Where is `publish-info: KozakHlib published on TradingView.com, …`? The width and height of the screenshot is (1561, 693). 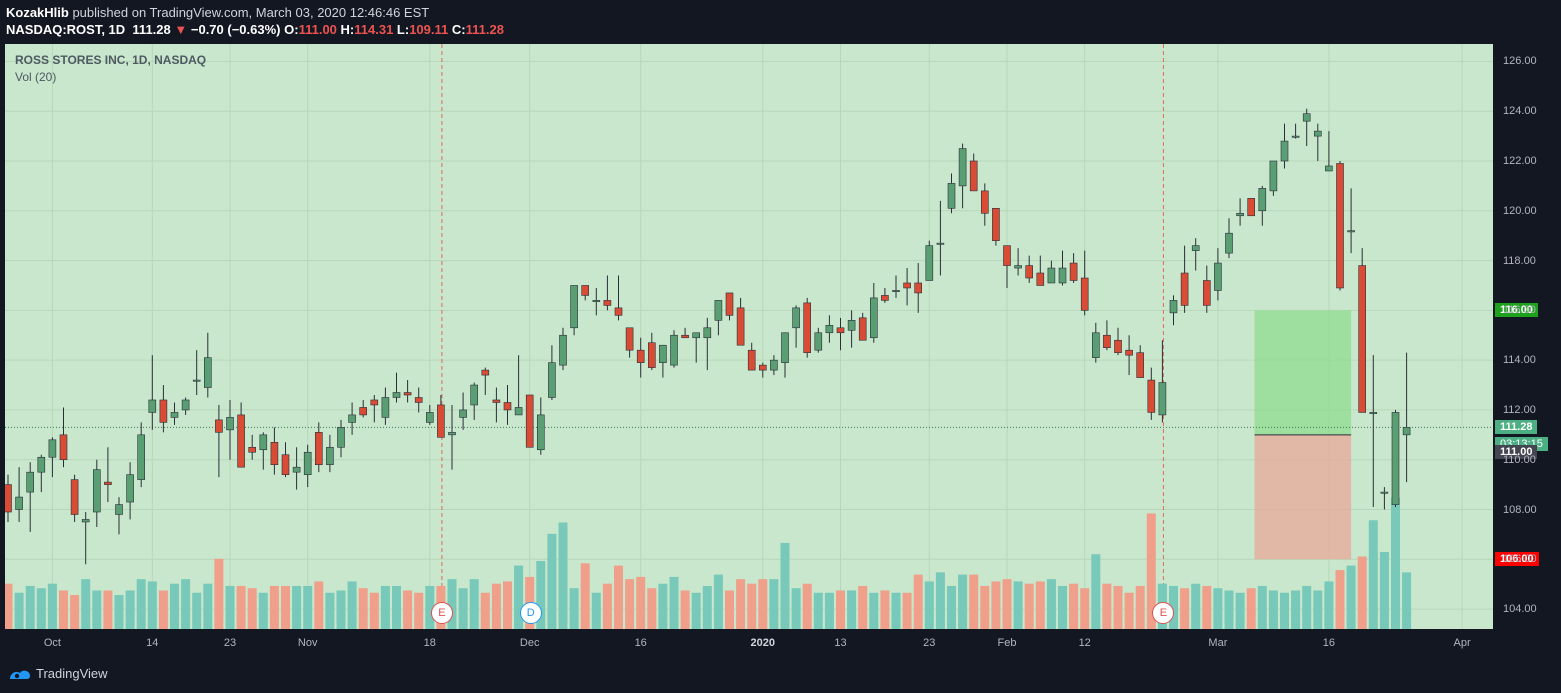
publish-info: KozakHlib published on TradingView.com, … is located at coordinates (217, 12).